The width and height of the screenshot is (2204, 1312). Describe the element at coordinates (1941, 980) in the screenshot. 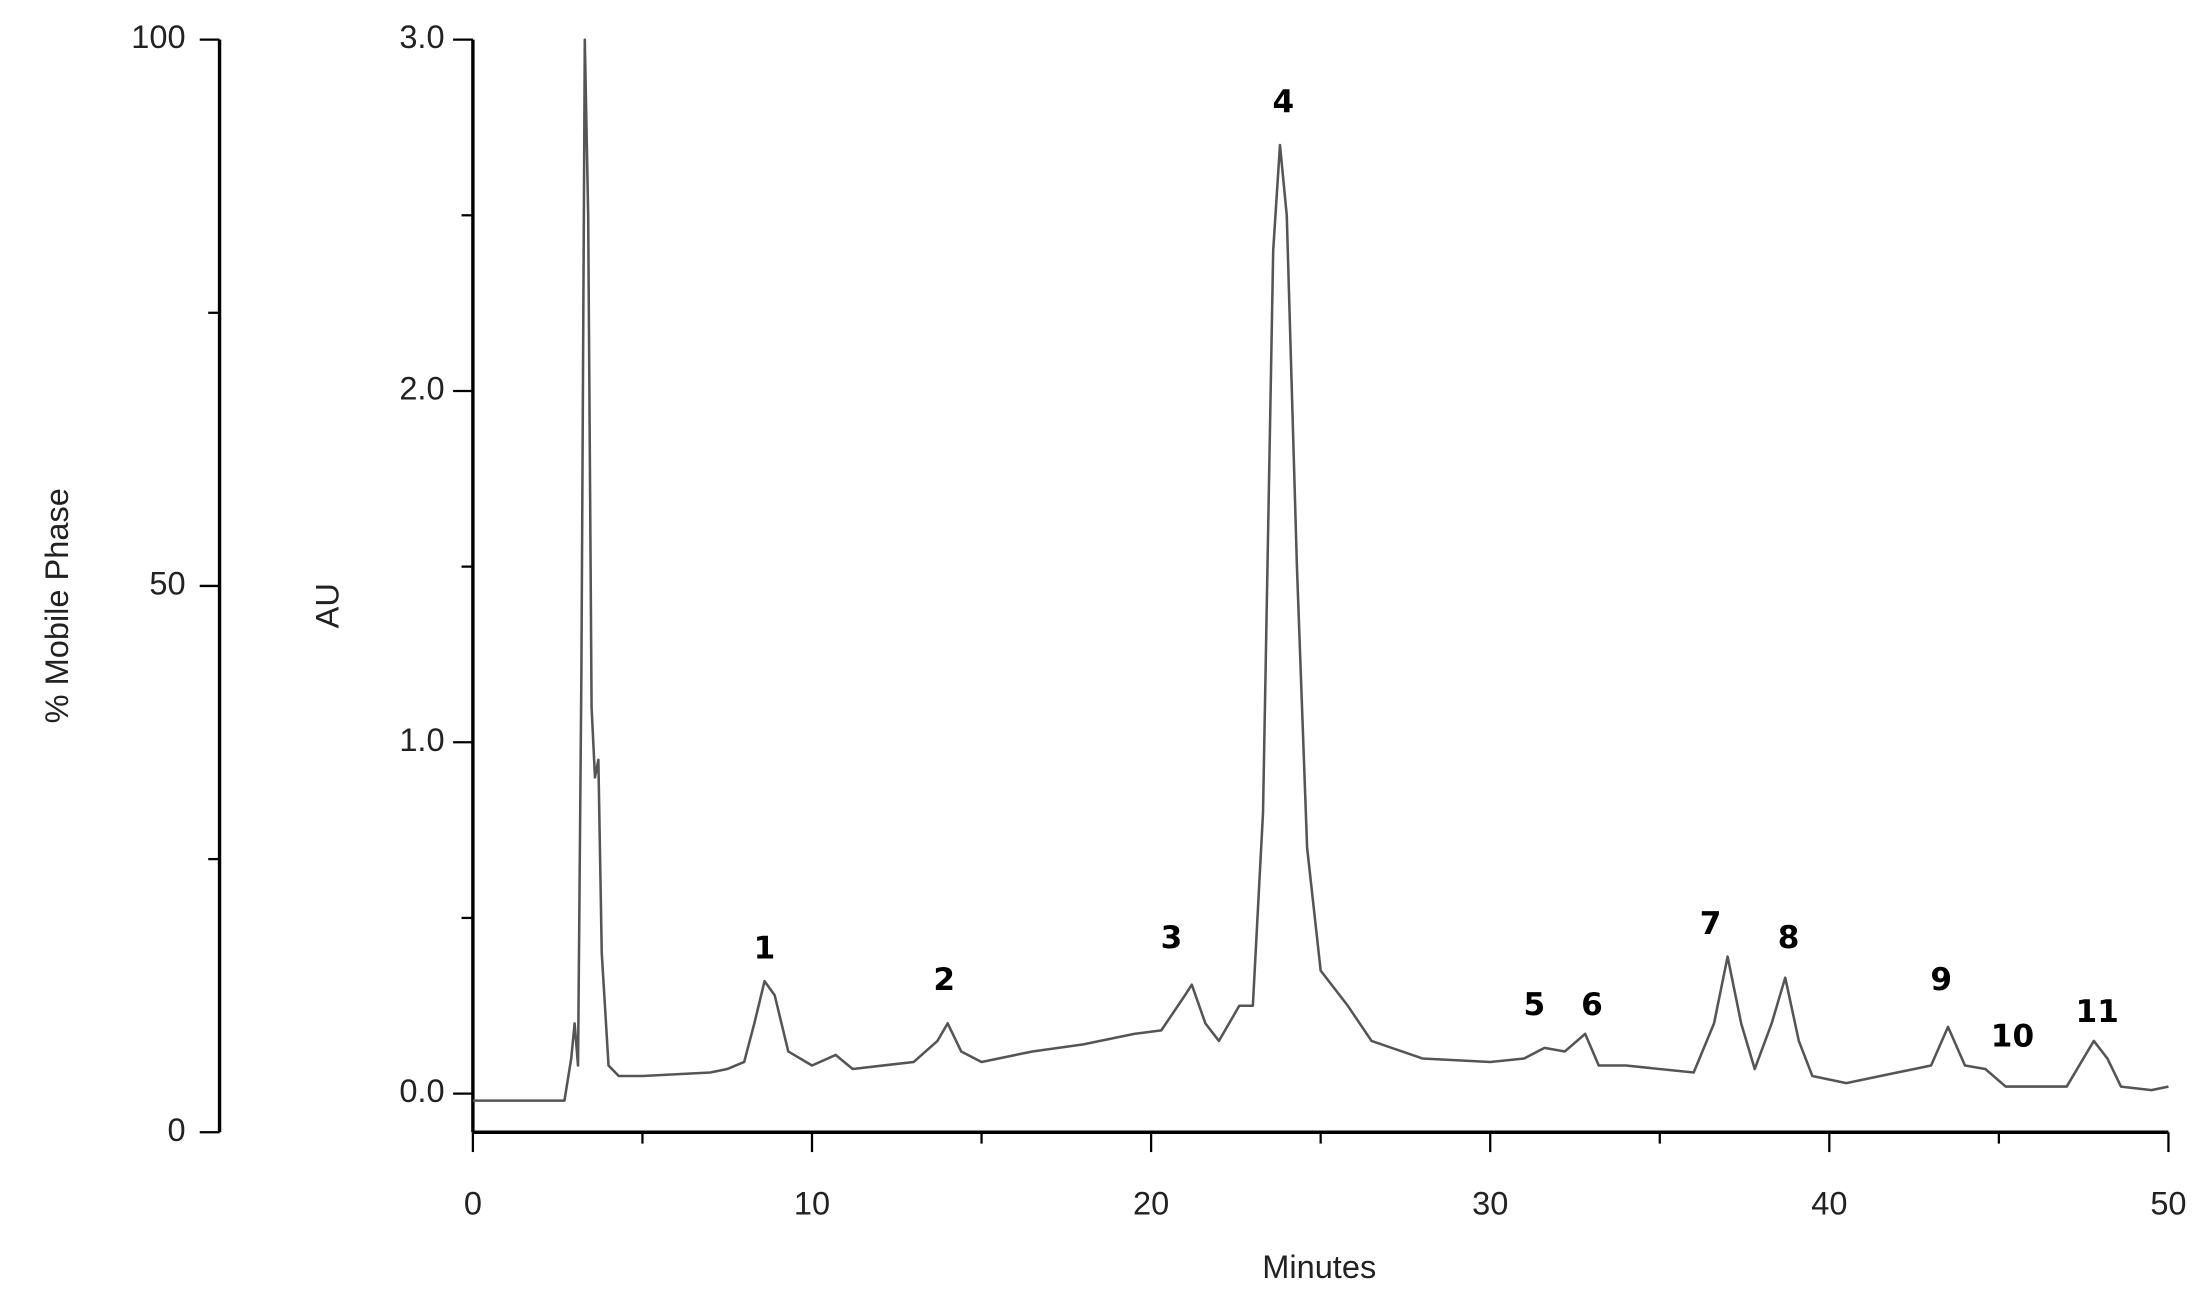

I see `peak-label: 9` at that location.